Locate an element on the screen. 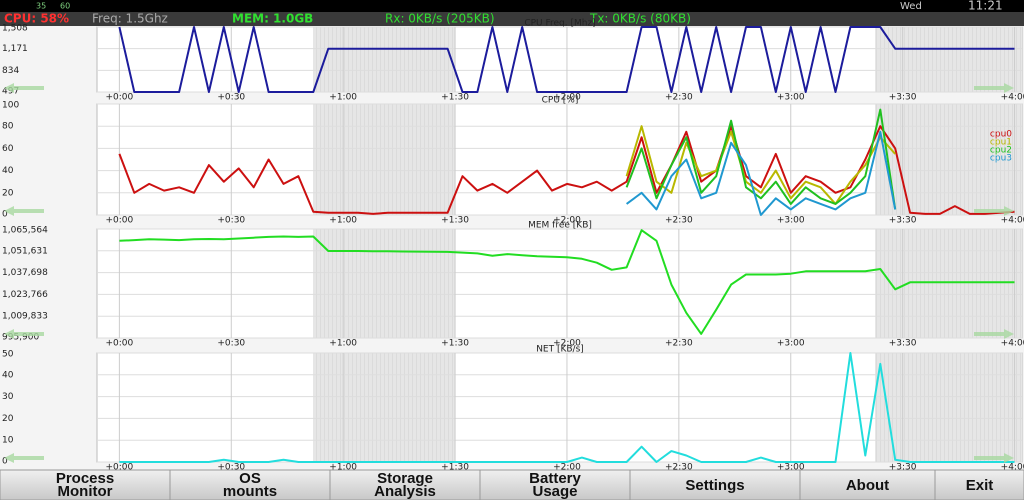 This screenshot has height=500, width=1024. y-tick-label: 30 is located at coordinates (8, 397).